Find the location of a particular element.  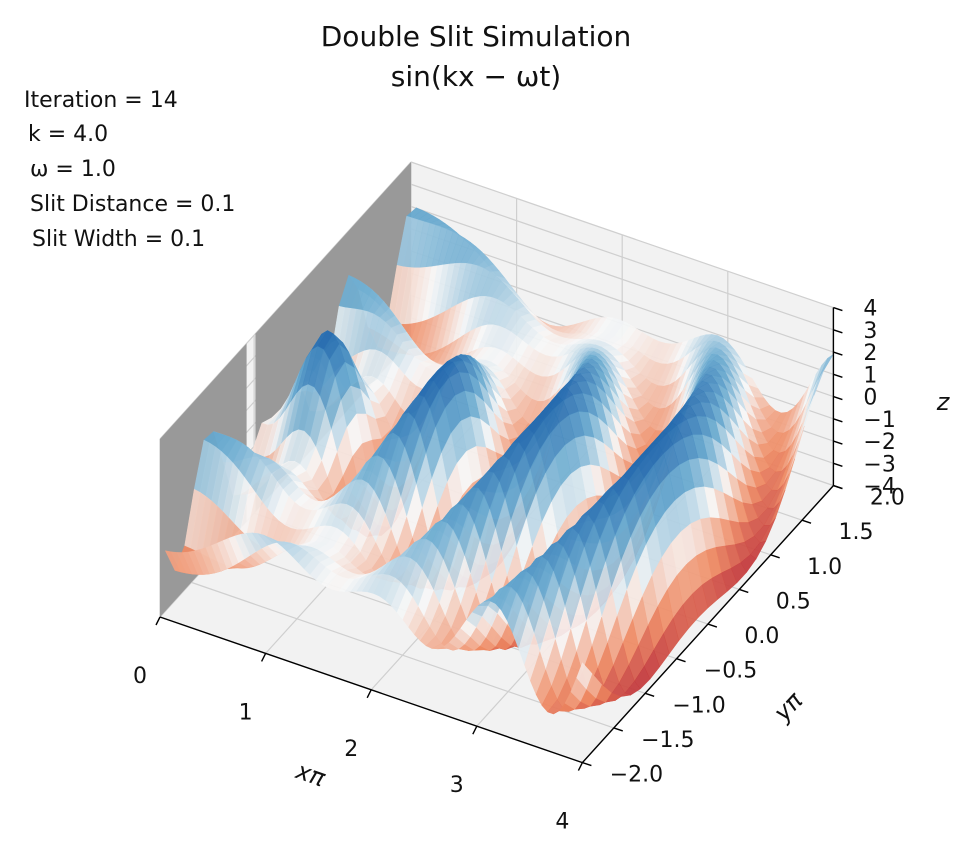

y-tick-label: 0.5 is located at coordinates (793, 602).